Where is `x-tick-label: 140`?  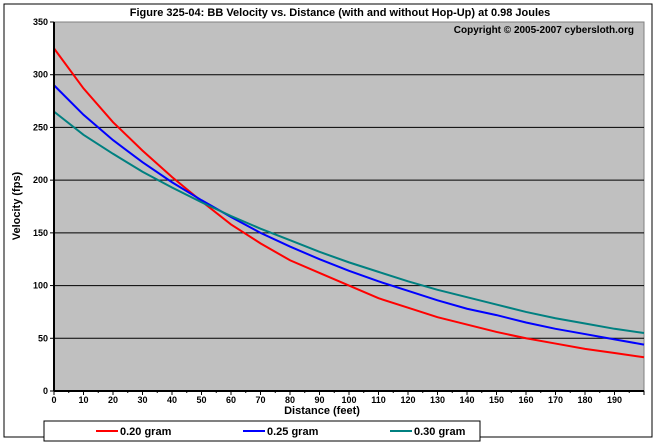
x-tick-label: 140 is located at coordinates (466, 400).